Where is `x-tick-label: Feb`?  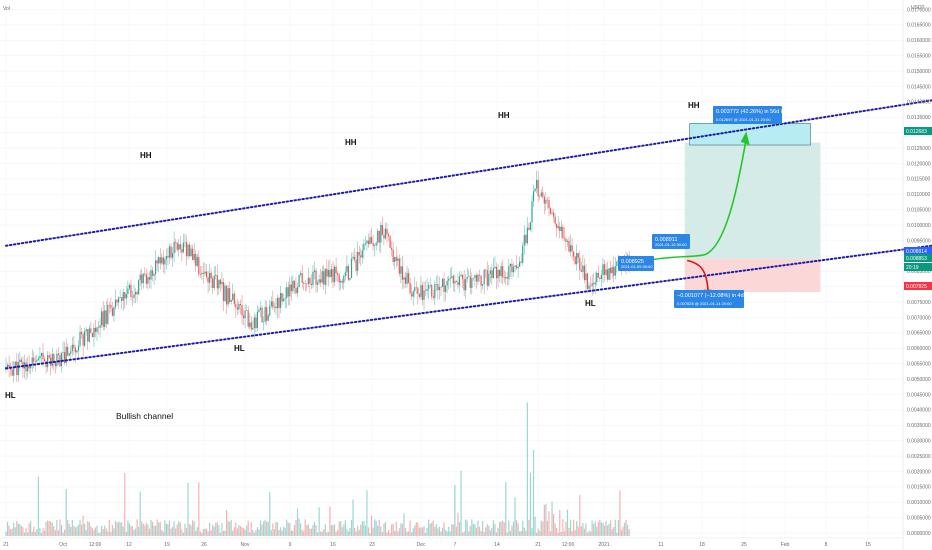
x-tick-label: Feb is located at coordinates (785, 545).